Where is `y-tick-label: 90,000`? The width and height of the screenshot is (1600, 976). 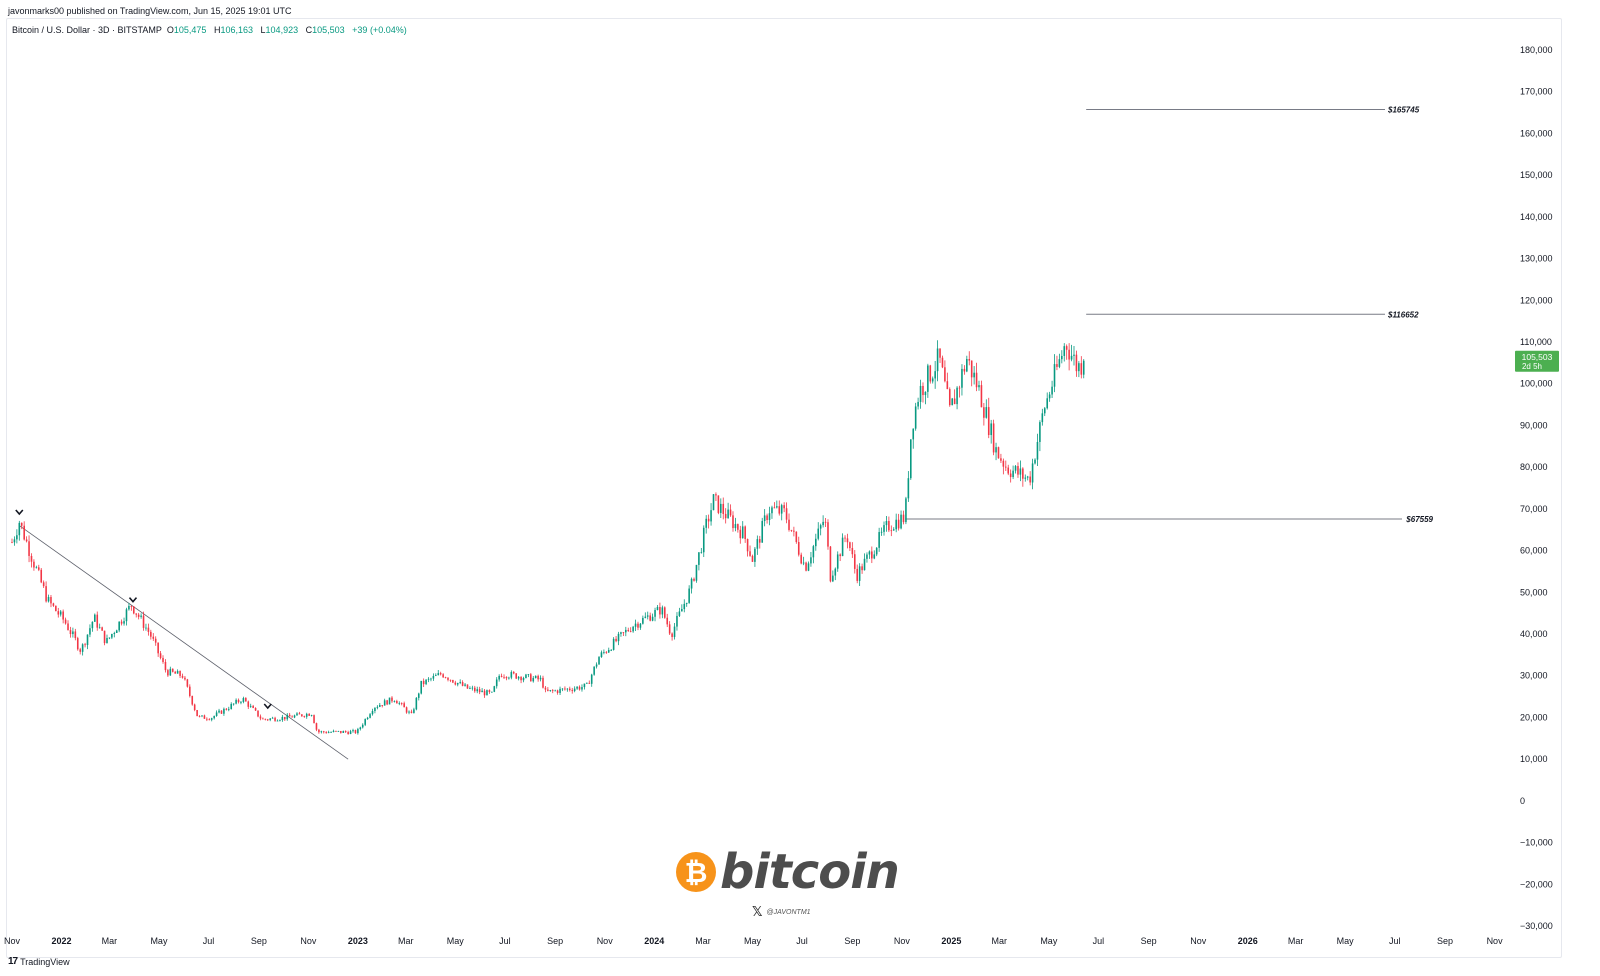 y-tick-label: 90,000 is located at coordinates (1534, 425).